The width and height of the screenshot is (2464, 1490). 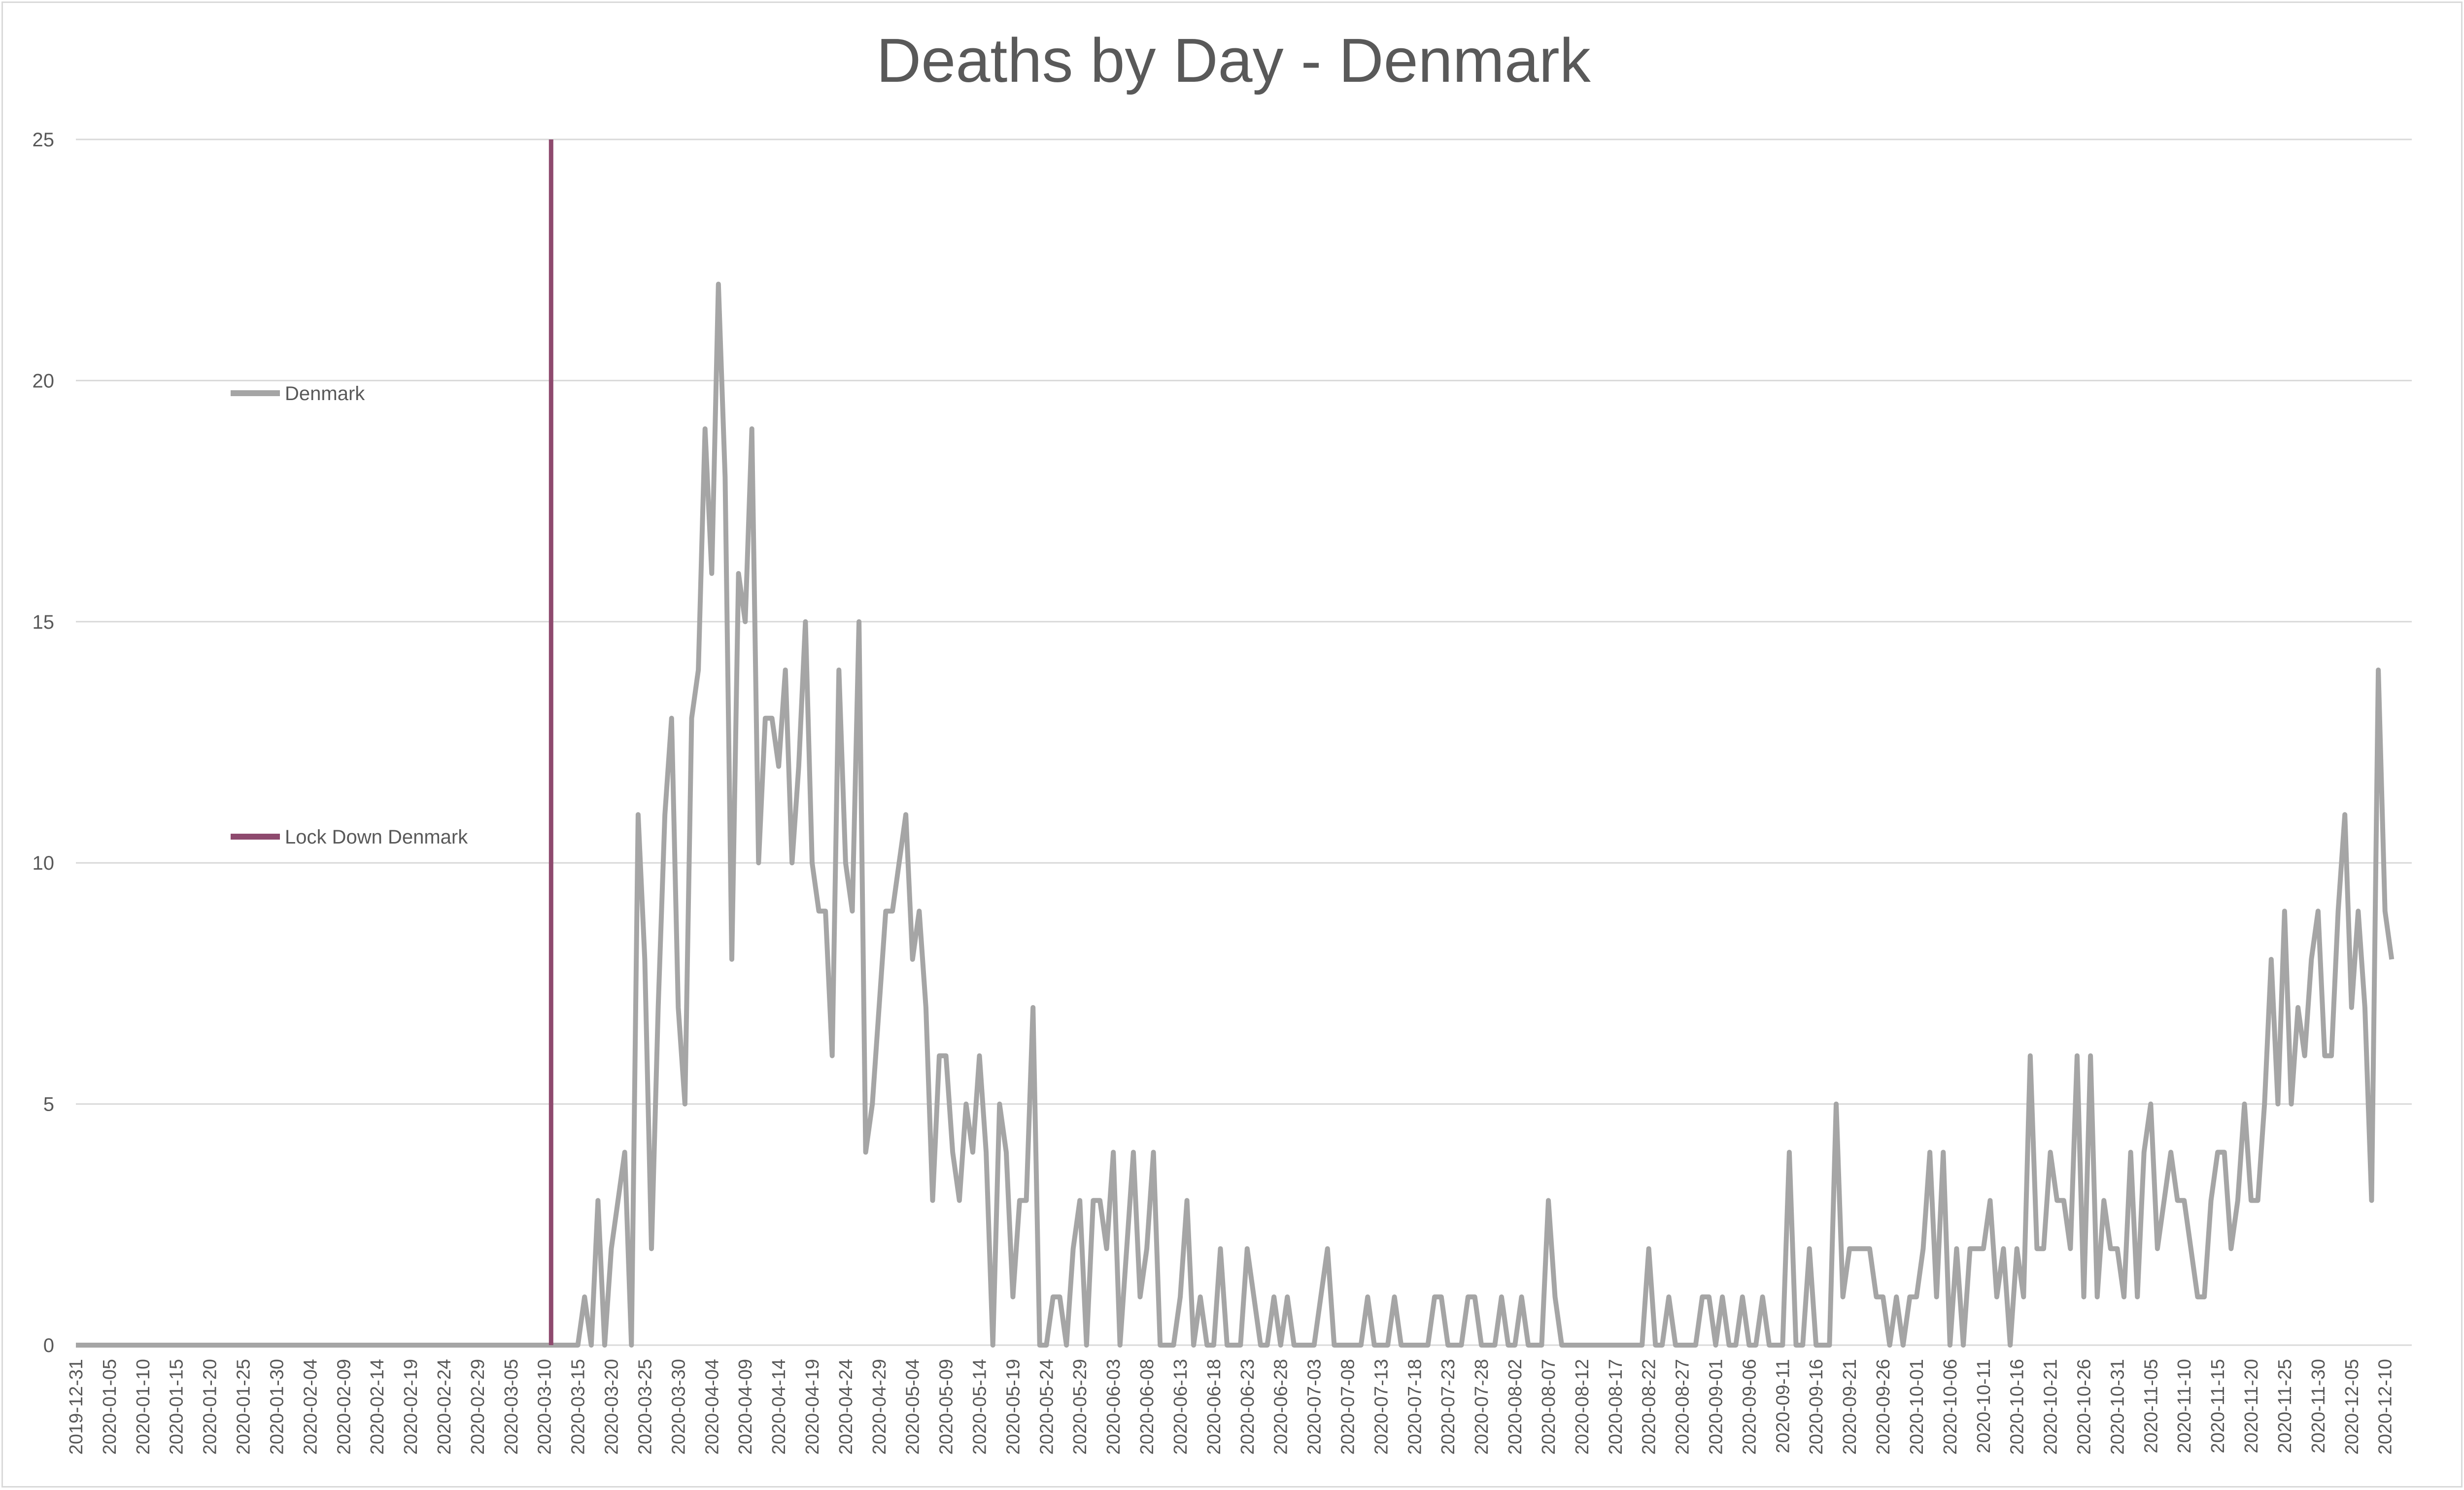 I want to click on x-tick-label: 2020-04-29, so click(x=879, y=1407).